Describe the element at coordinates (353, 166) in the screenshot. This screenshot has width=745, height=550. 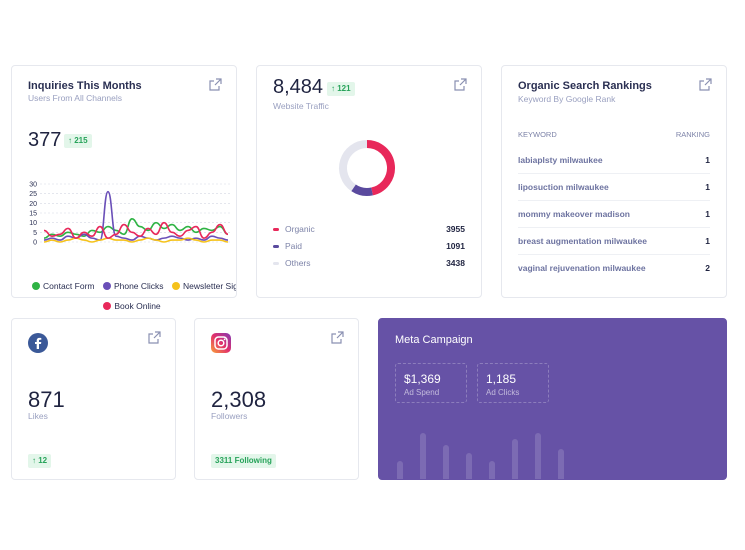
I see `donut-slice-others` at that location.